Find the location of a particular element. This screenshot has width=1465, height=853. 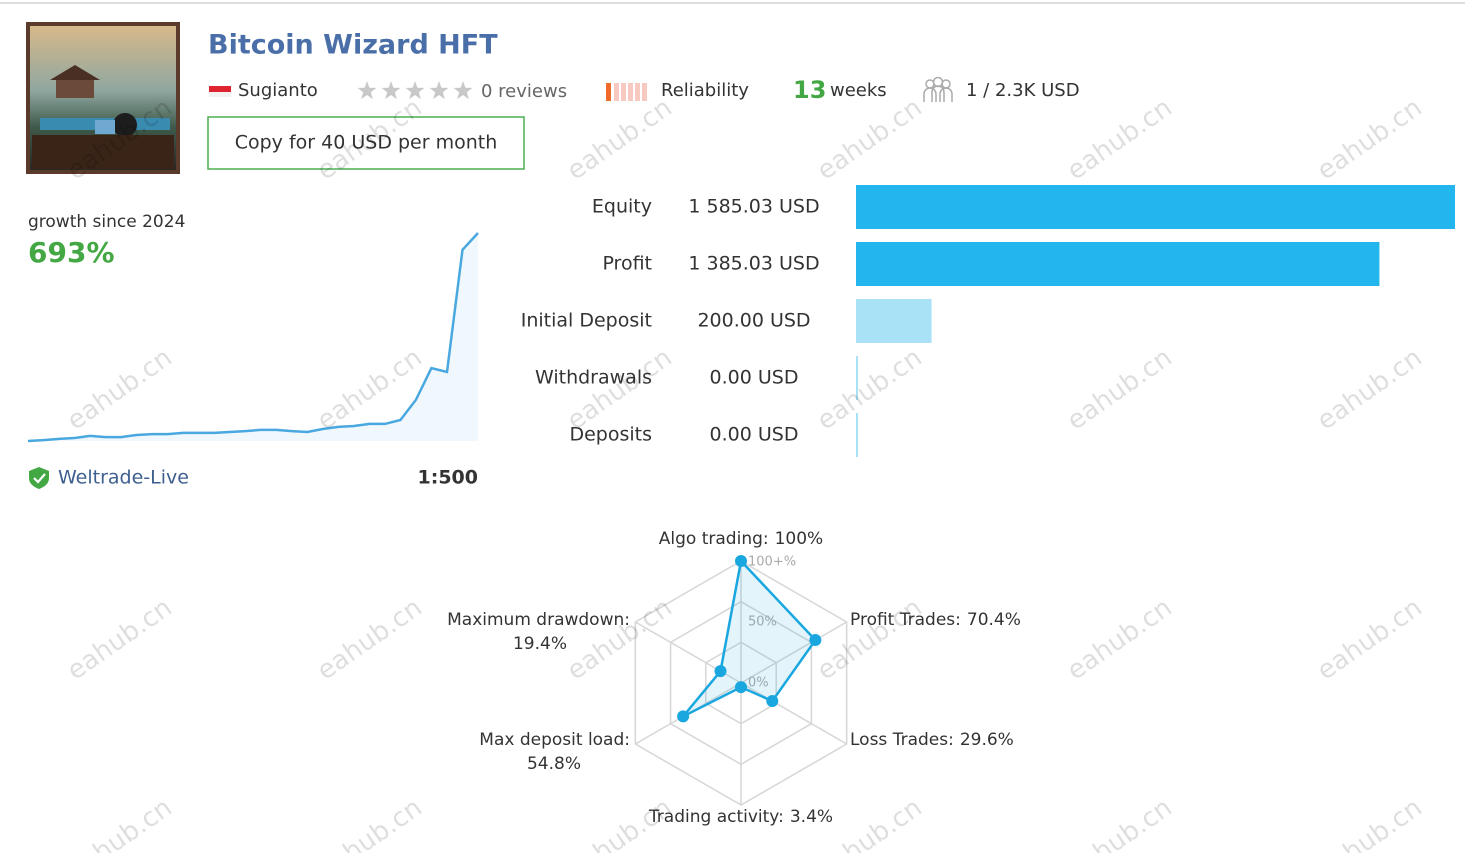

radar-label: Trading activity: 3.4% is located at coordinates (740, 817).